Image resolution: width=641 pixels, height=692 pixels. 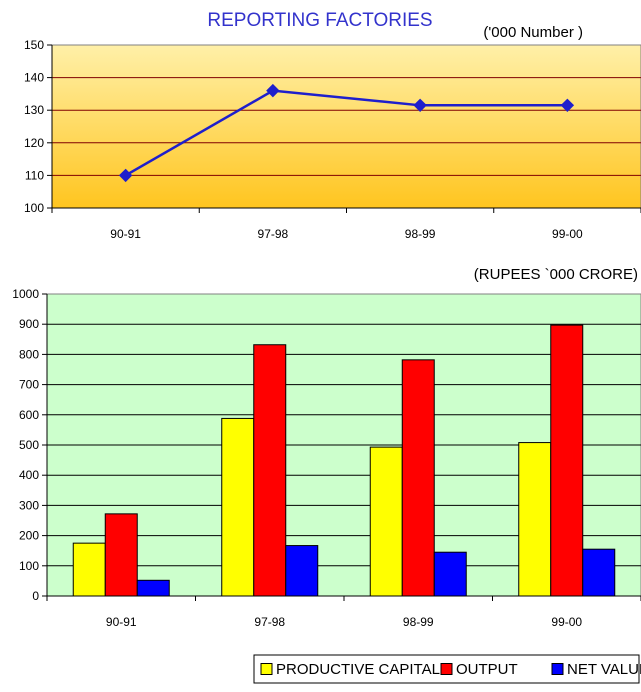 What do you see at coordinates (29, 385) in the screenshot?
I see `bar-y-tick-label: 700` at bounding box center [29, 385].